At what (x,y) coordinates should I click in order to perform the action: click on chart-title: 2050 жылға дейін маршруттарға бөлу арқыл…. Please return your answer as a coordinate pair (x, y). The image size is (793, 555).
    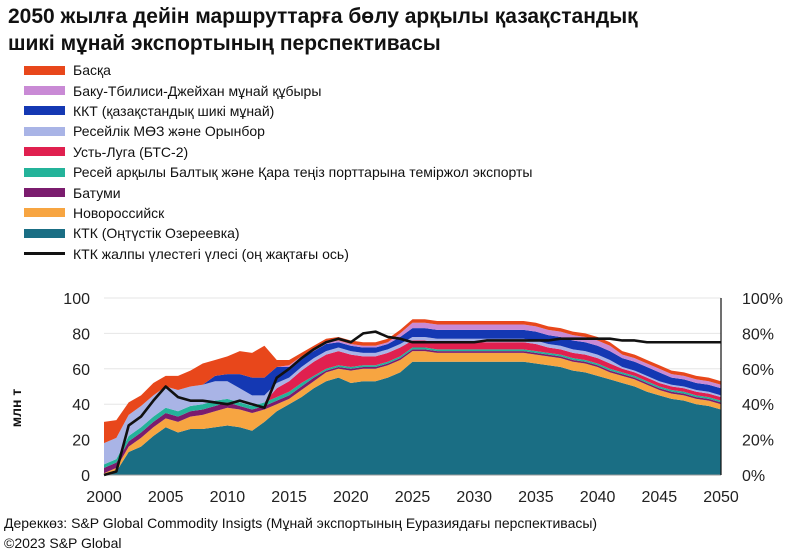
    Looking at the image, I should click on (398, 30).